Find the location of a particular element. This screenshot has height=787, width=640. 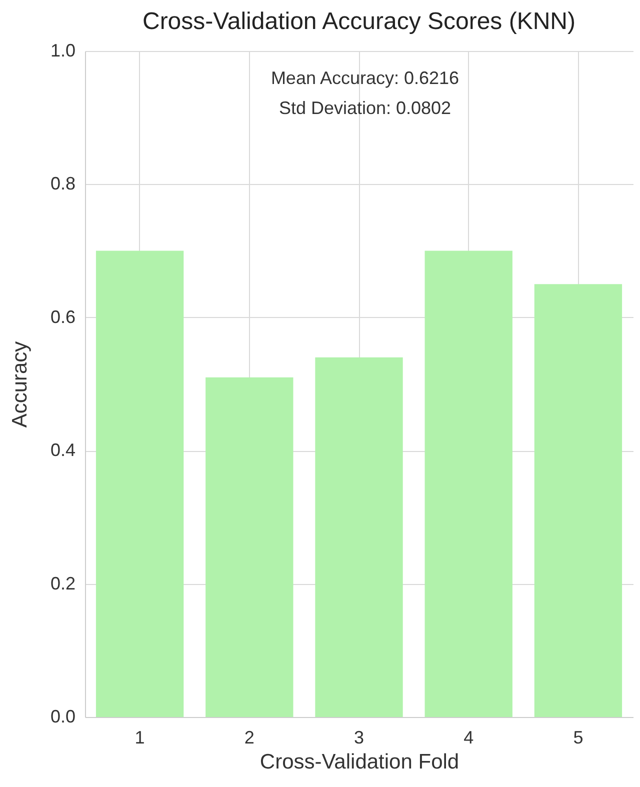

x-tick-label: 4 is located at coordinates (469, 738).